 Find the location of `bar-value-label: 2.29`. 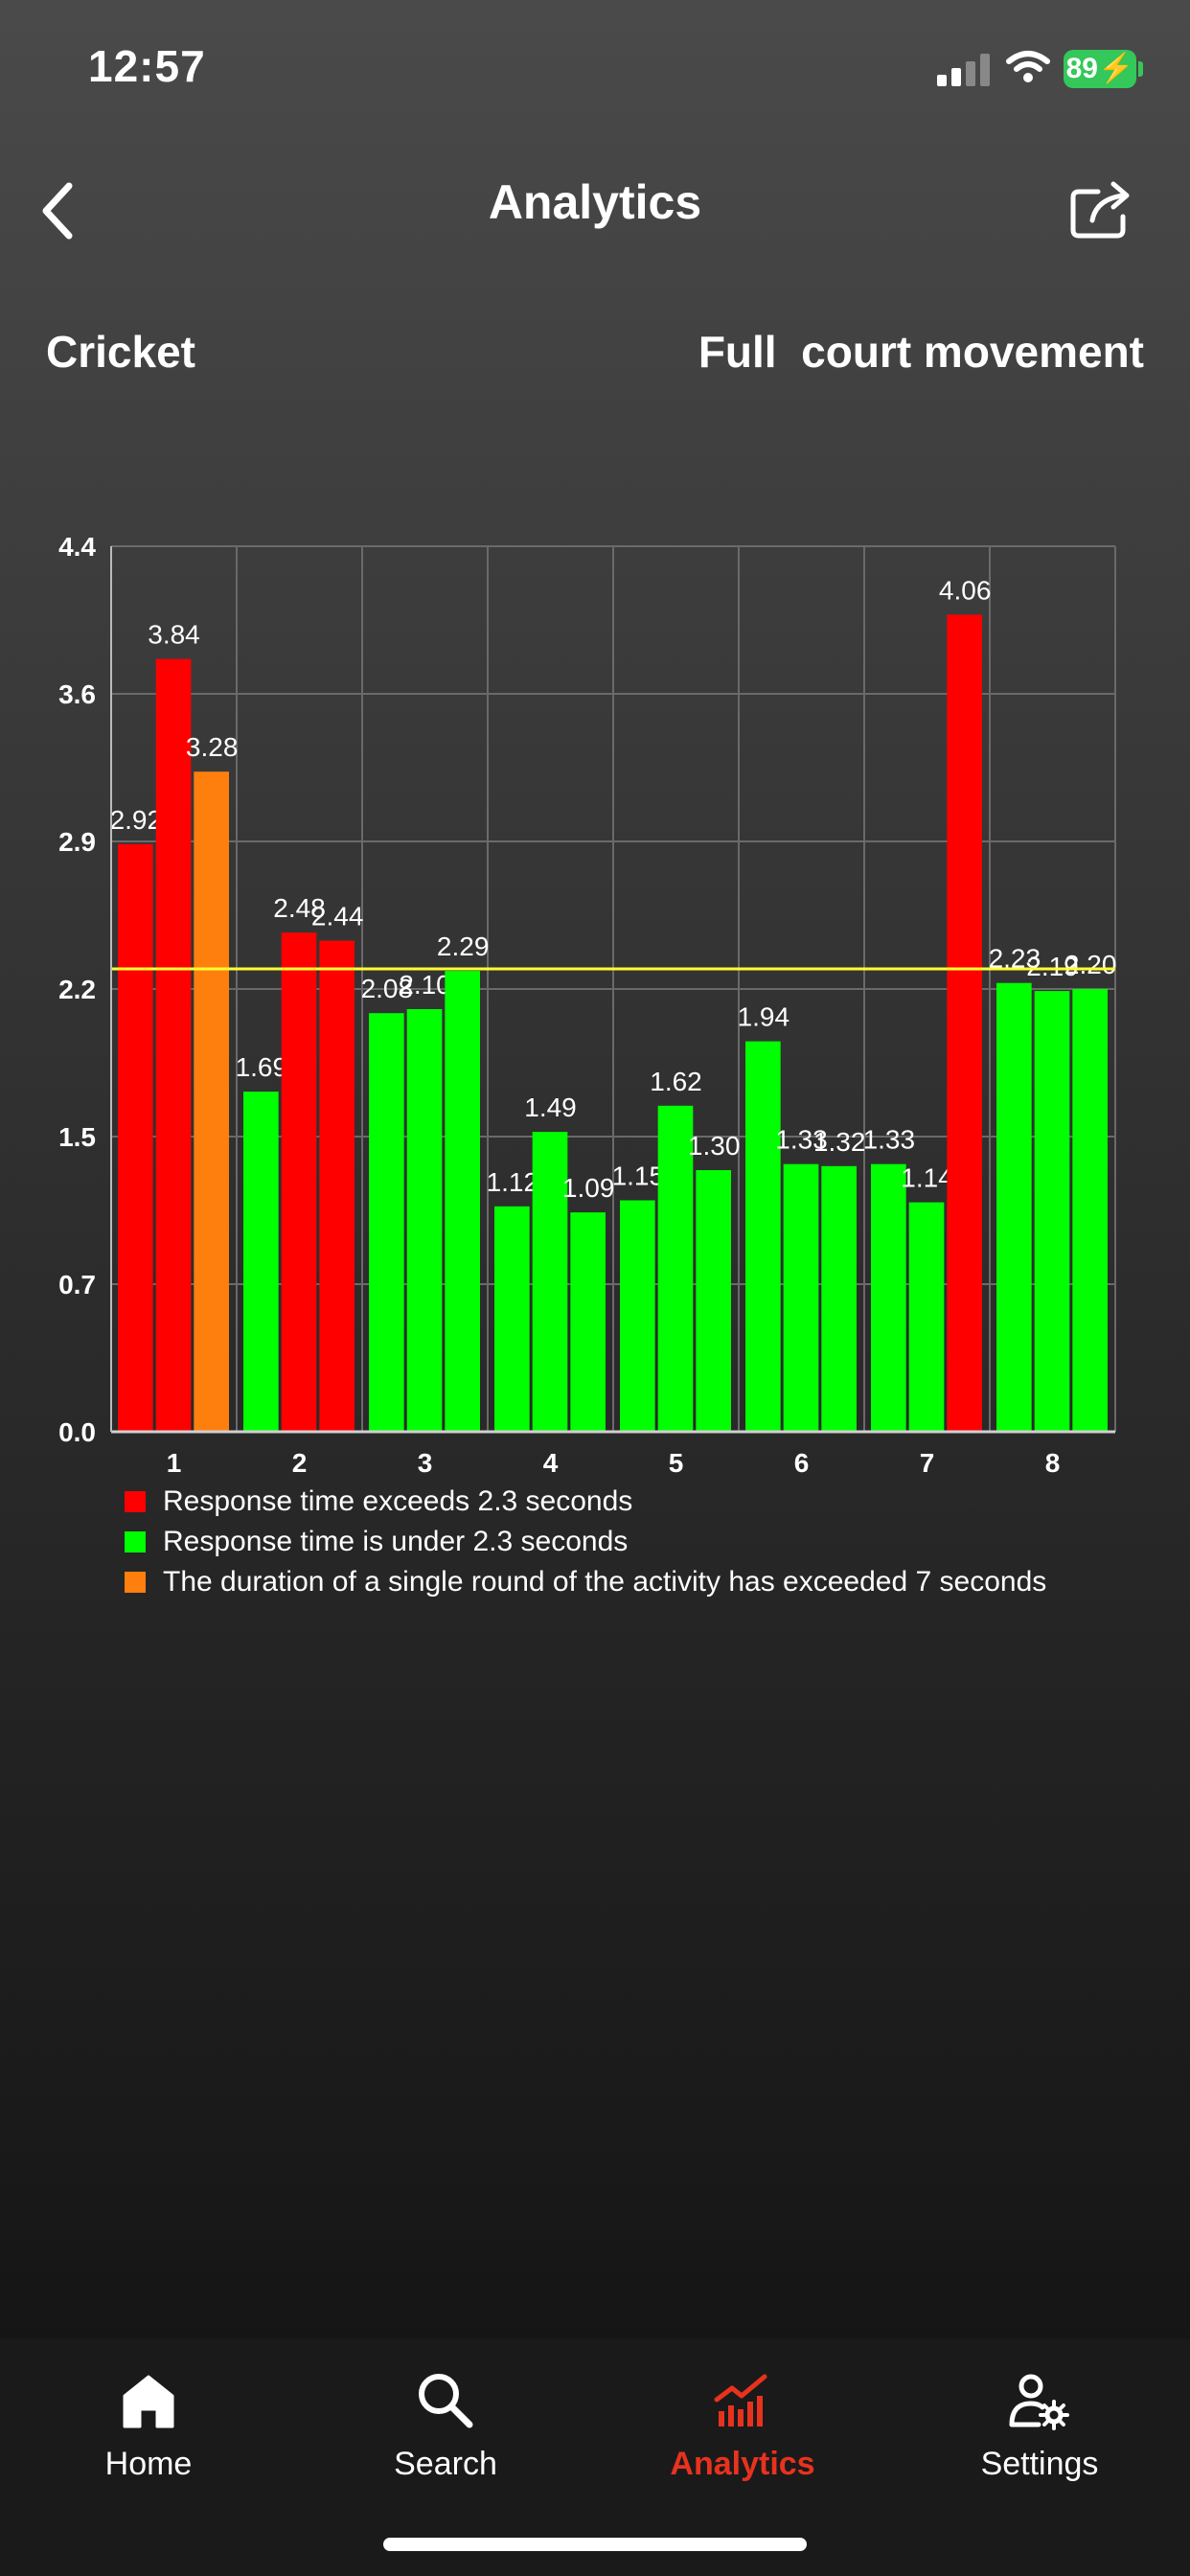

bar-value-label: 2.29 is located at coordinates (464, 946).